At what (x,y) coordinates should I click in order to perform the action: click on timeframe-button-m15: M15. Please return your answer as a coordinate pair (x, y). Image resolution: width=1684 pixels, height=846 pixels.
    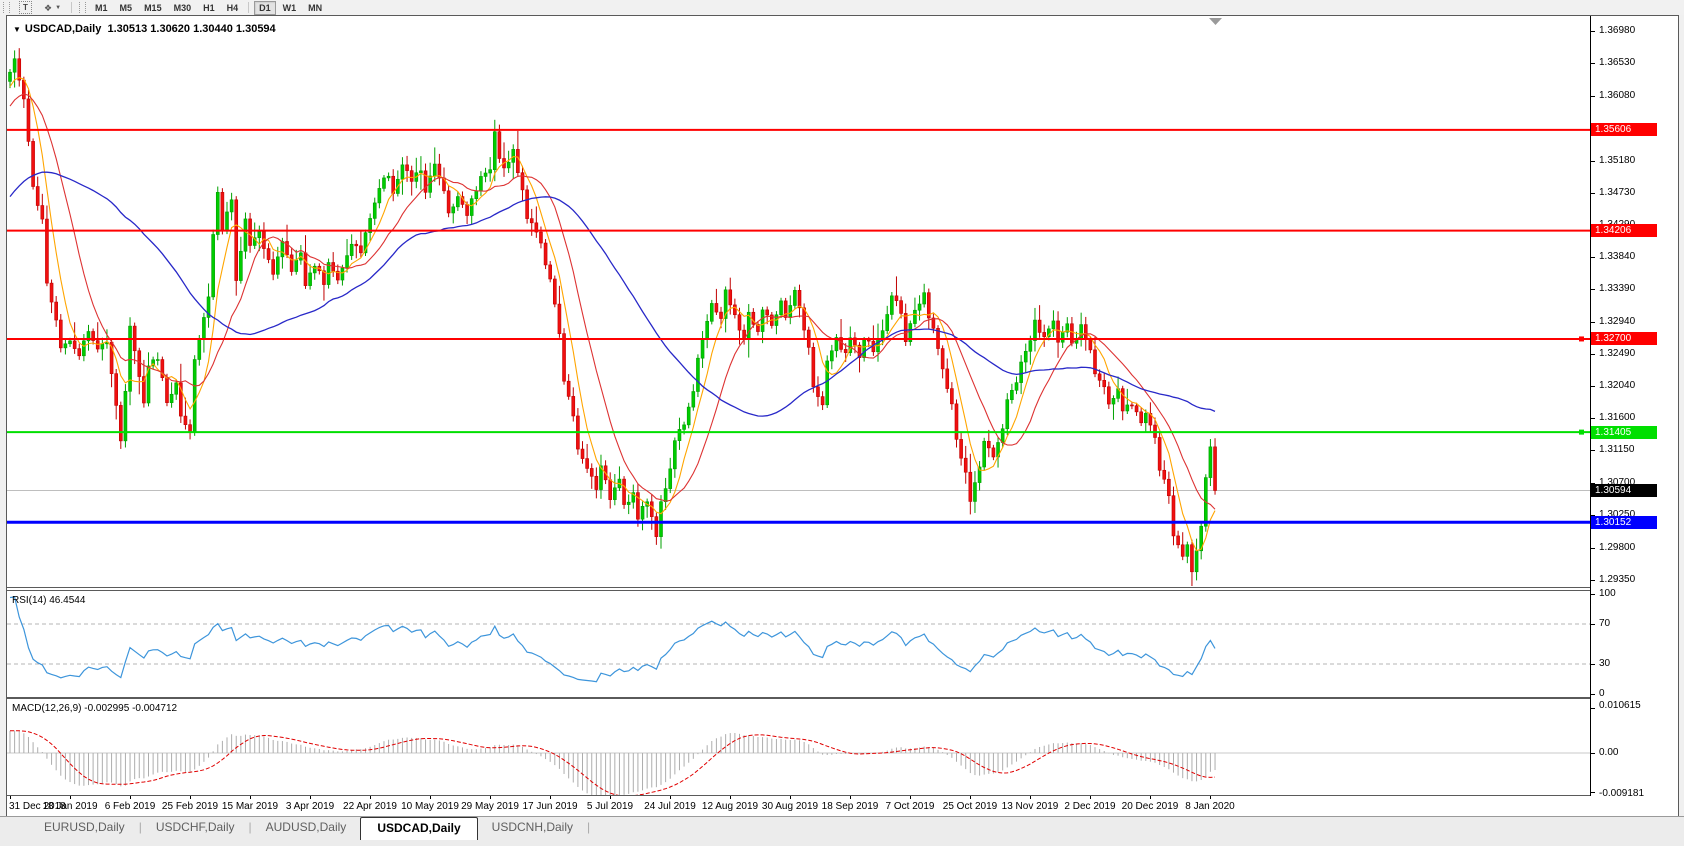
    Looking at the image, I should click on (153, 7).